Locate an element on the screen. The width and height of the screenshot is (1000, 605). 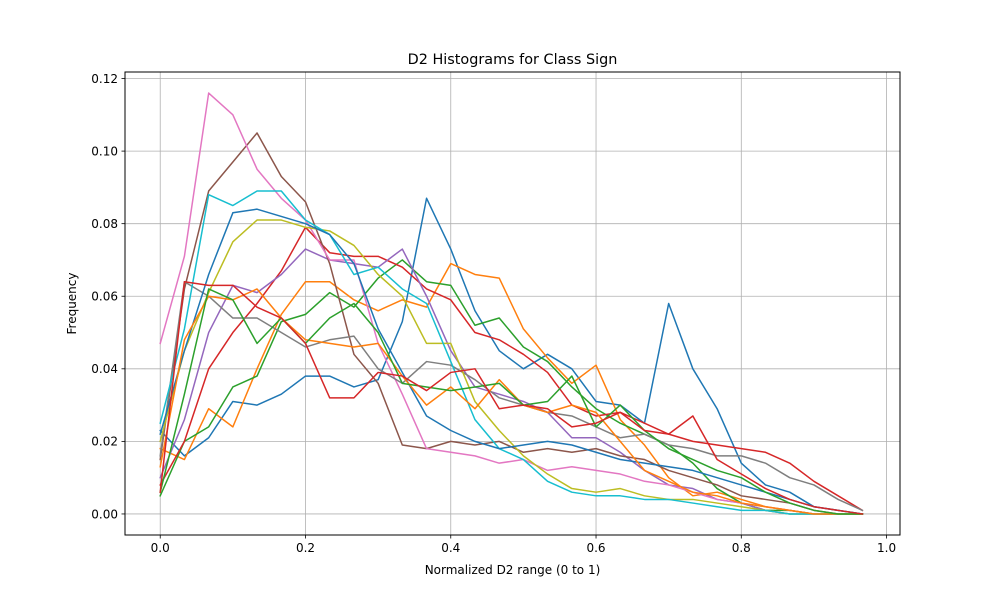
x-tick-label: 0.4 is located at coordinates (450, 548).